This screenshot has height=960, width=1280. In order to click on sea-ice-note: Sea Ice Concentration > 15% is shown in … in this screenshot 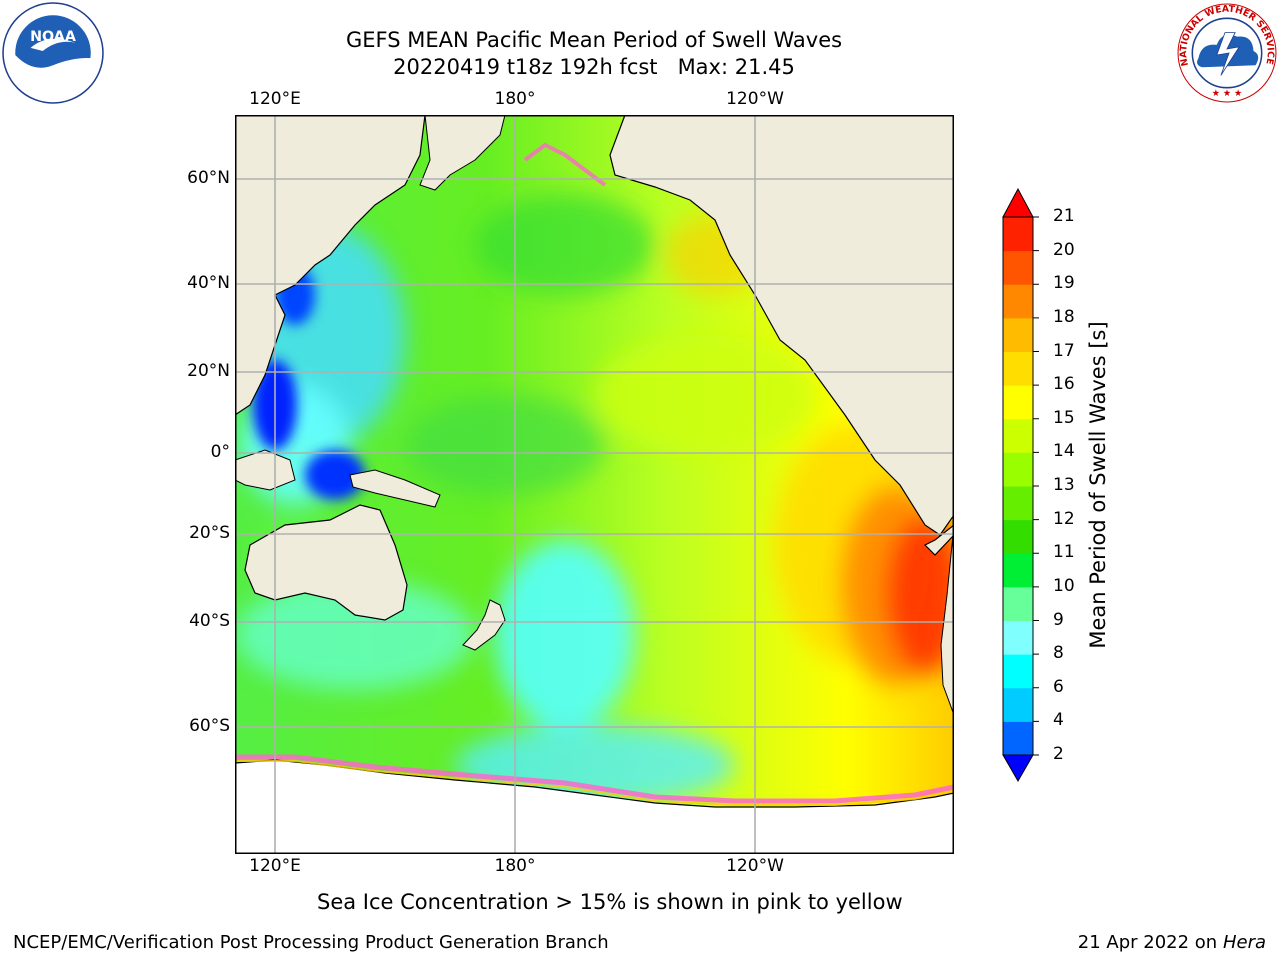, I will do `click(610, 902)`.